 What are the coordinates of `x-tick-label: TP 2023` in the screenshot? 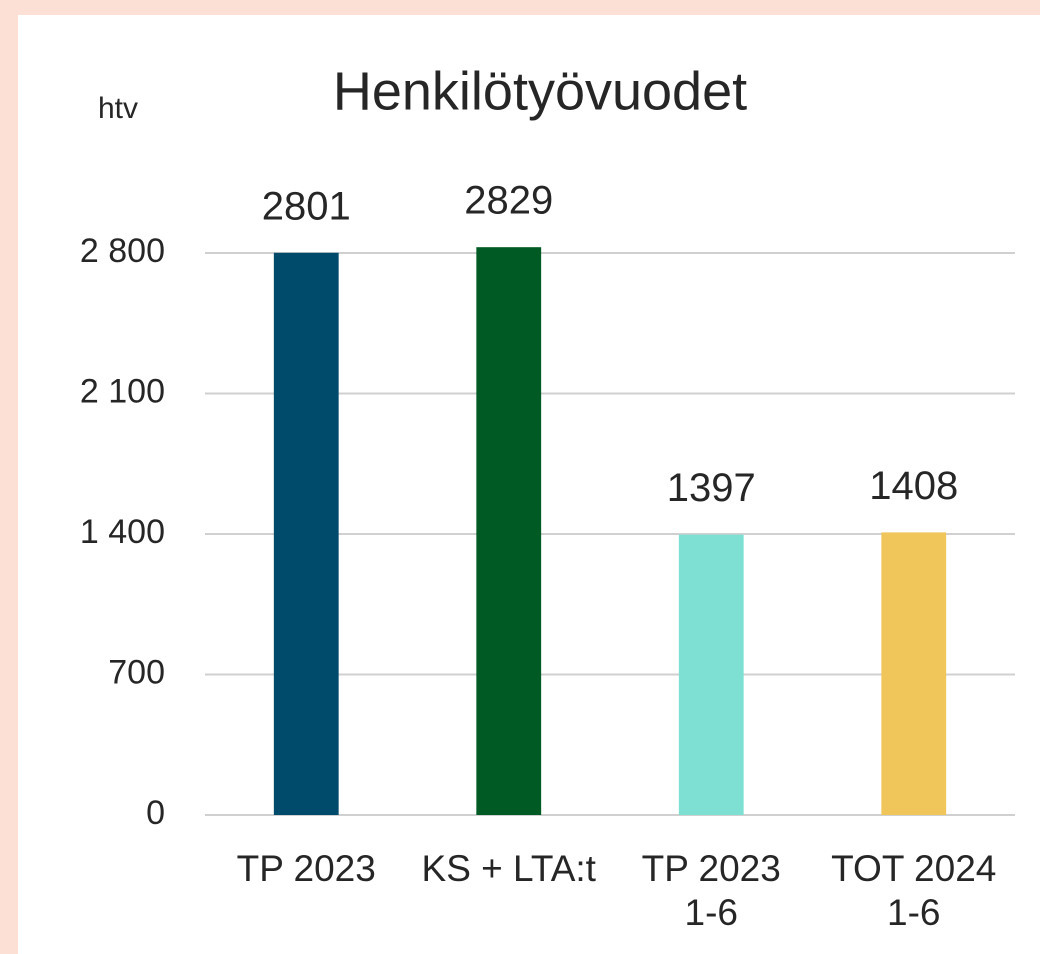 It's located at (306, 868).